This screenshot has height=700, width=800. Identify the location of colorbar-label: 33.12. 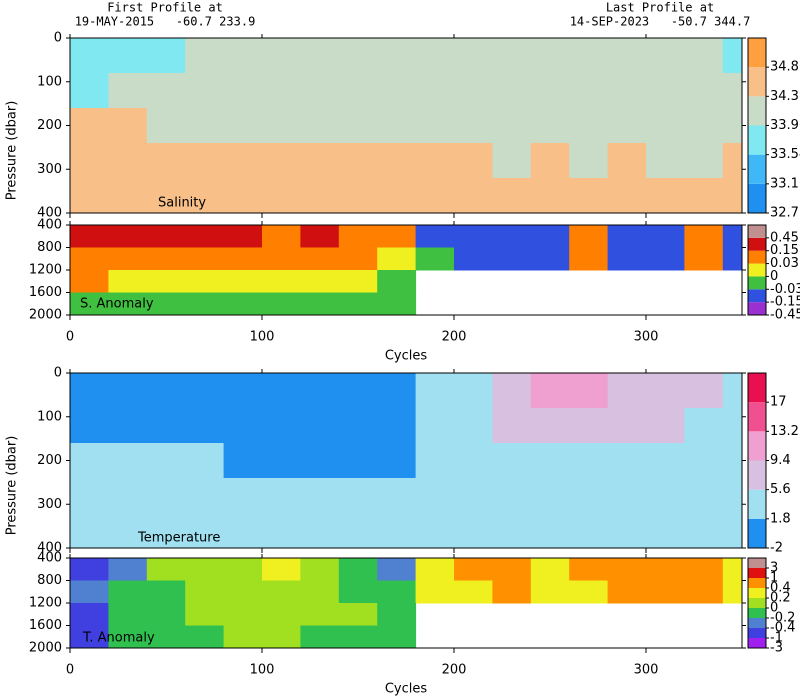
(785, 183).